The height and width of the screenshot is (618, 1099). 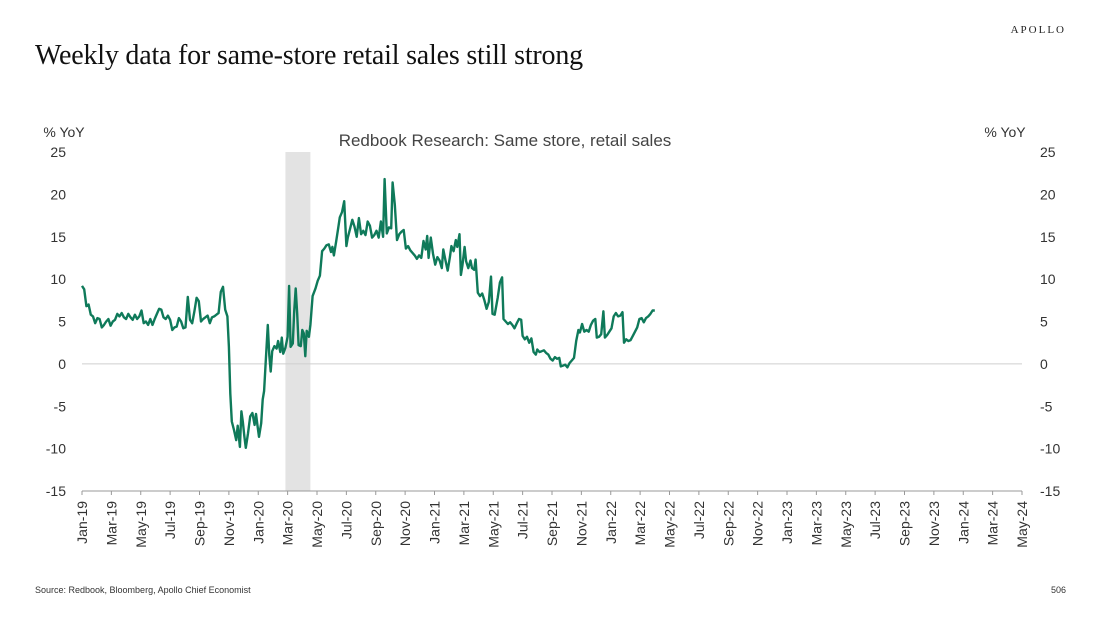 I want to click on x-tick-label: Jan-22, so click(x=611, y=522).